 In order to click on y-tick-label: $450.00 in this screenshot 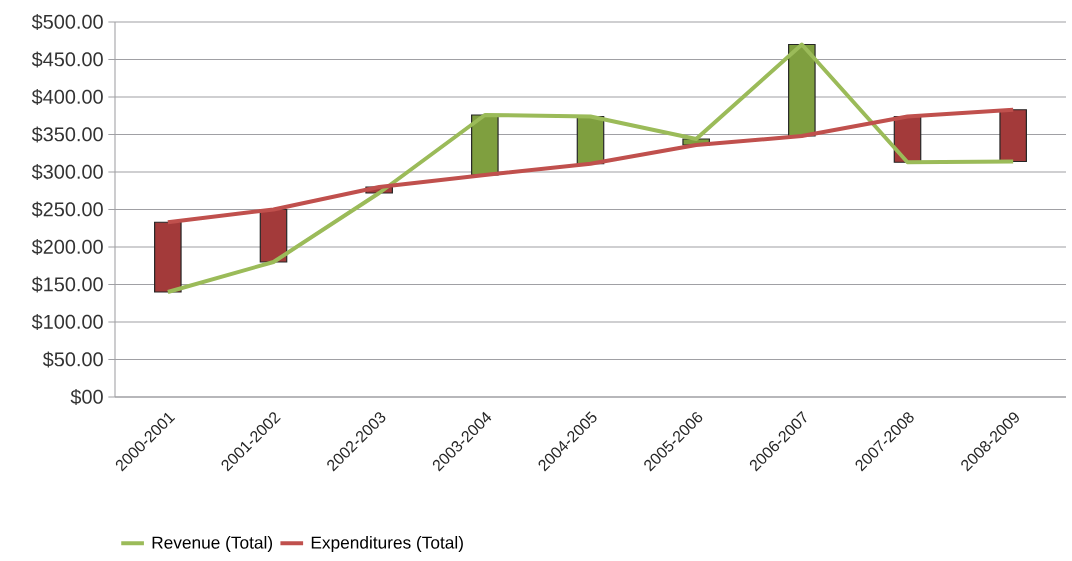, I will do `click(67, 59)`.